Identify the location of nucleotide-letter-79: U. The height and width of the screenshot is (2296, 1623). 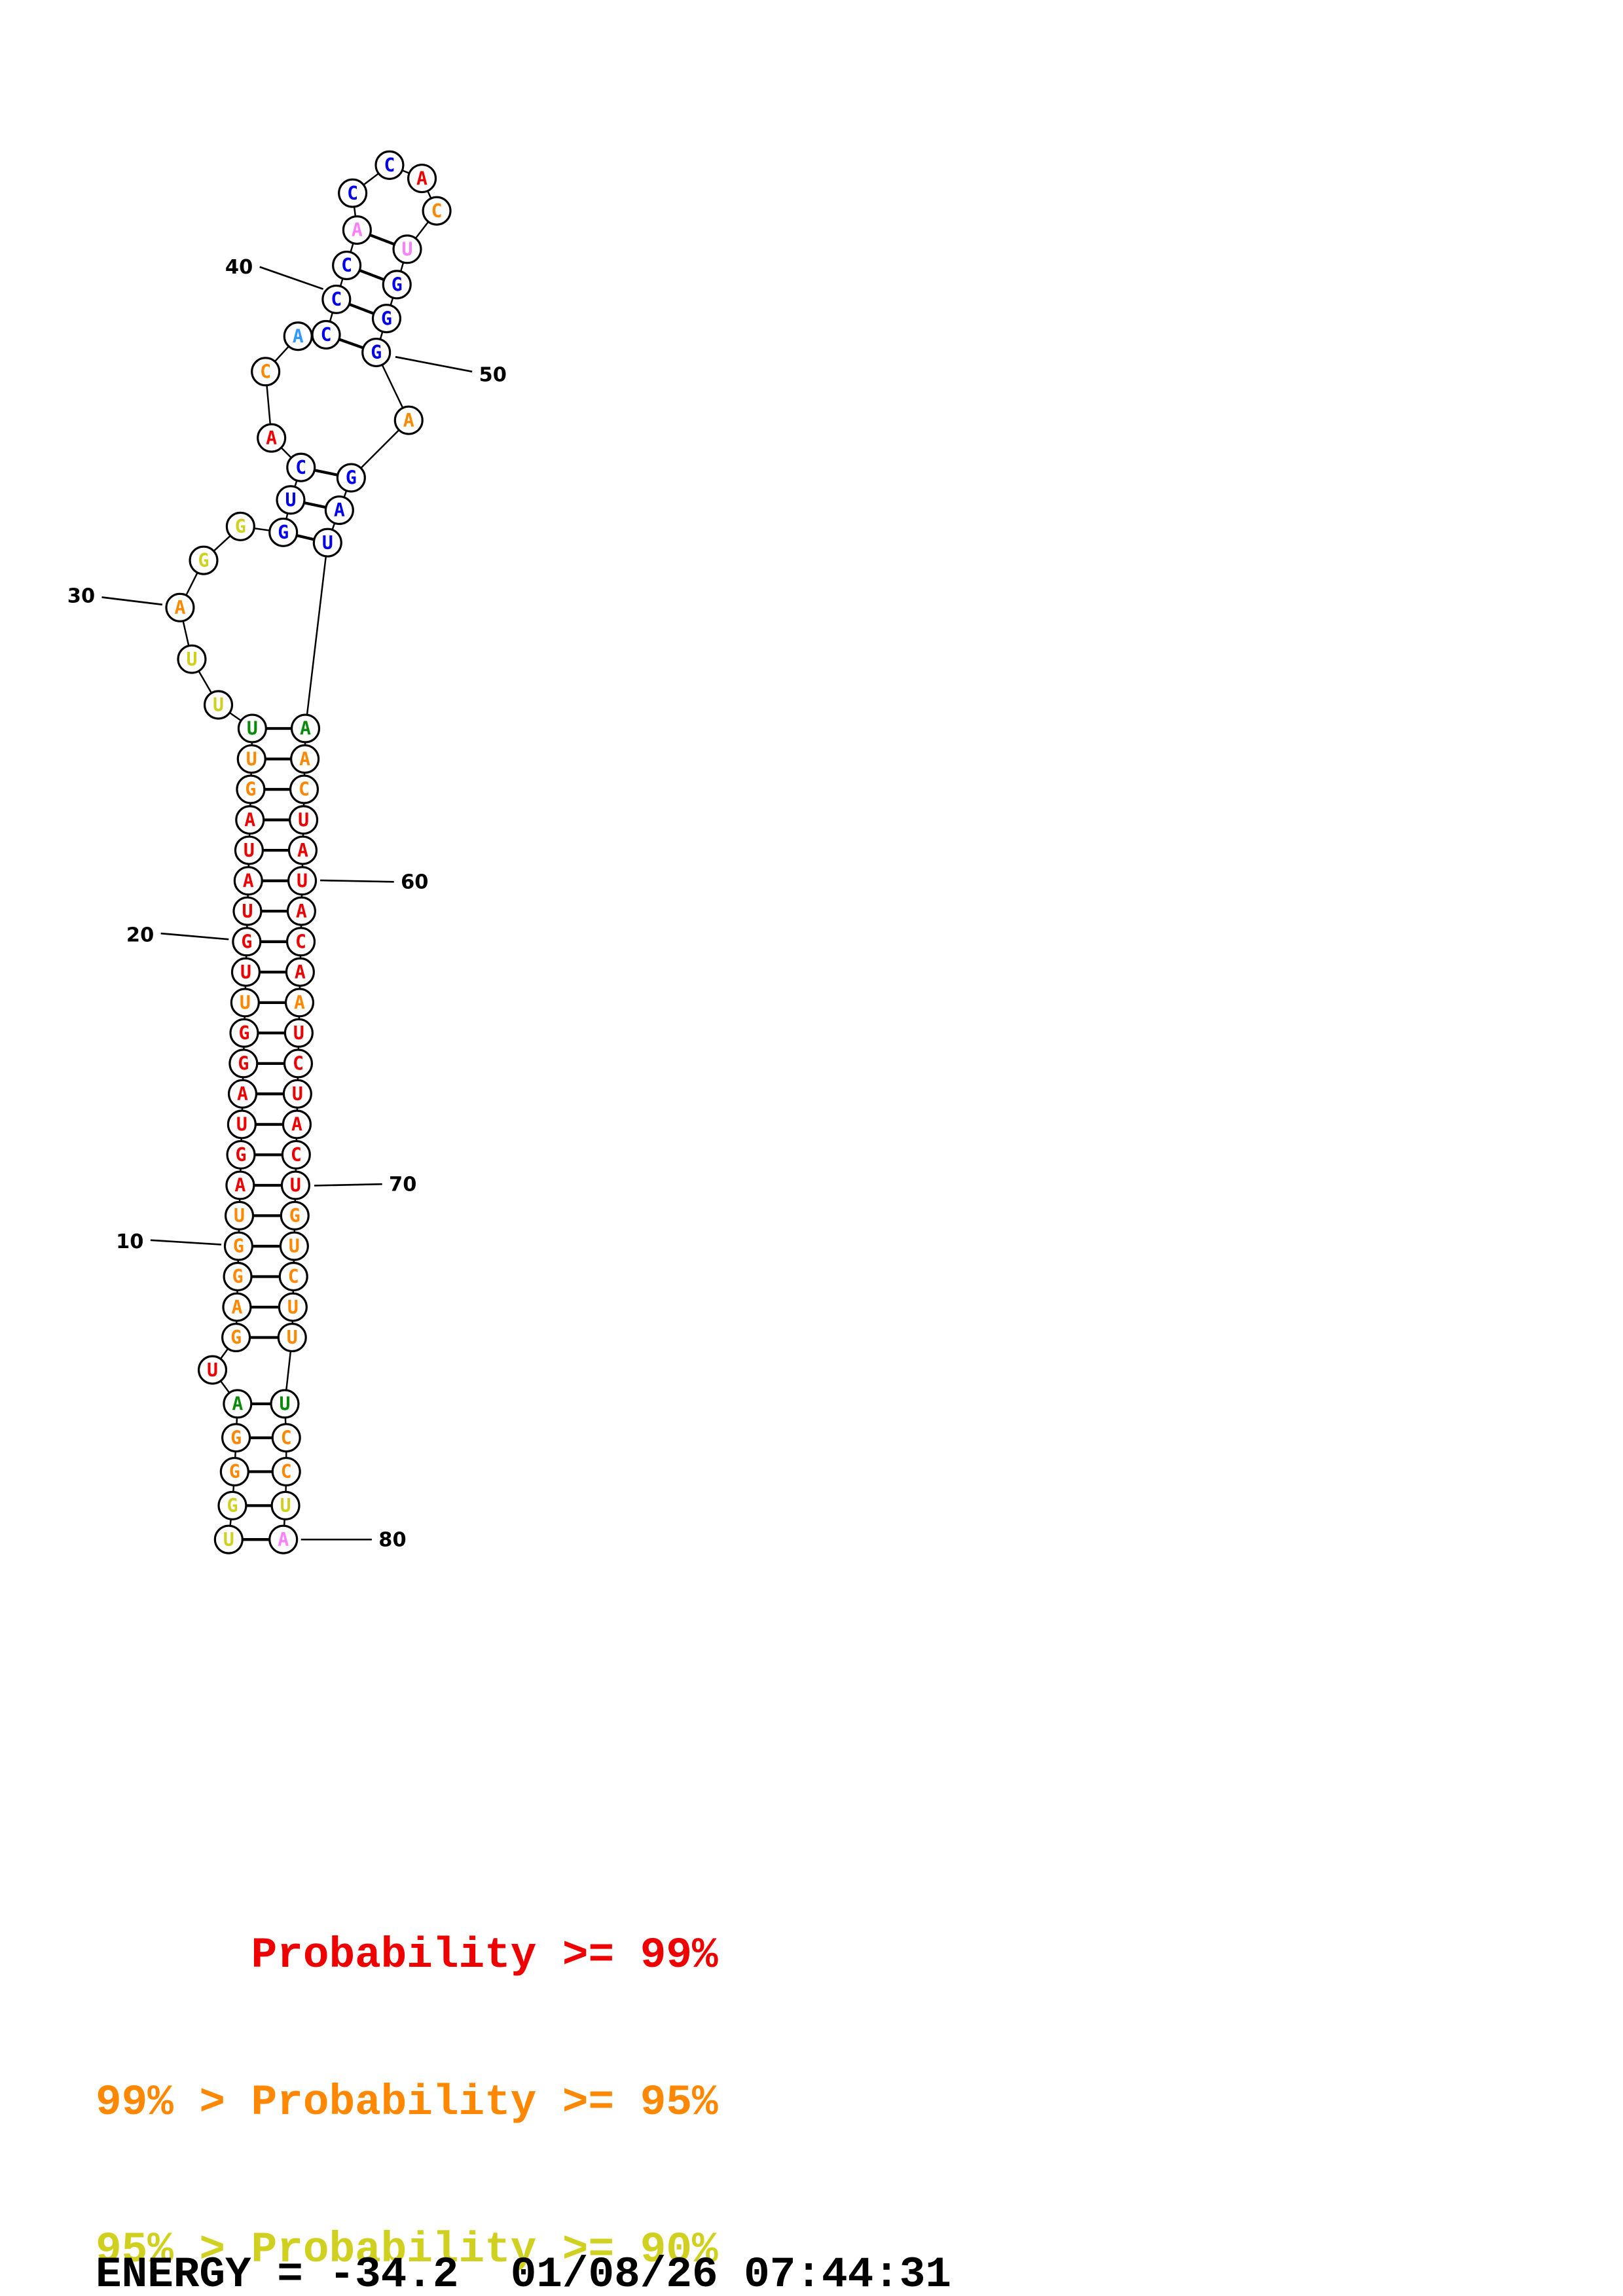
(285, 1505).